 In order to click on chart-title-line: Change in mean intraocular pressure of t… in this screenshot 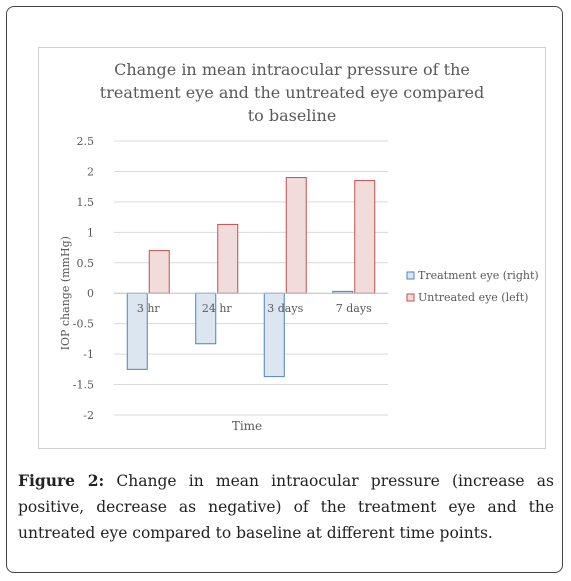, I will do `click(292, 69)`.